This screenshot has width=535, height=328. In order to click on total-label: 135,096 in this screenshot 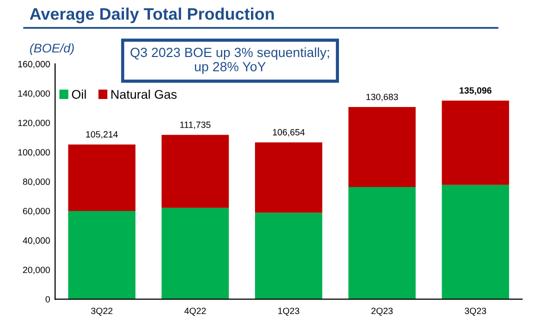, I will do `click(476, 91)`.